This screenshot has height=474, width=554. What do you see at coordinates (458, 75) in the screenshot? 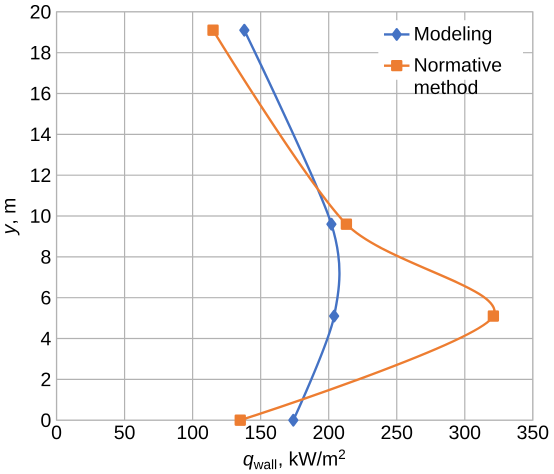
I see `legend-label: Normative method` at bounding box center [458, 75].